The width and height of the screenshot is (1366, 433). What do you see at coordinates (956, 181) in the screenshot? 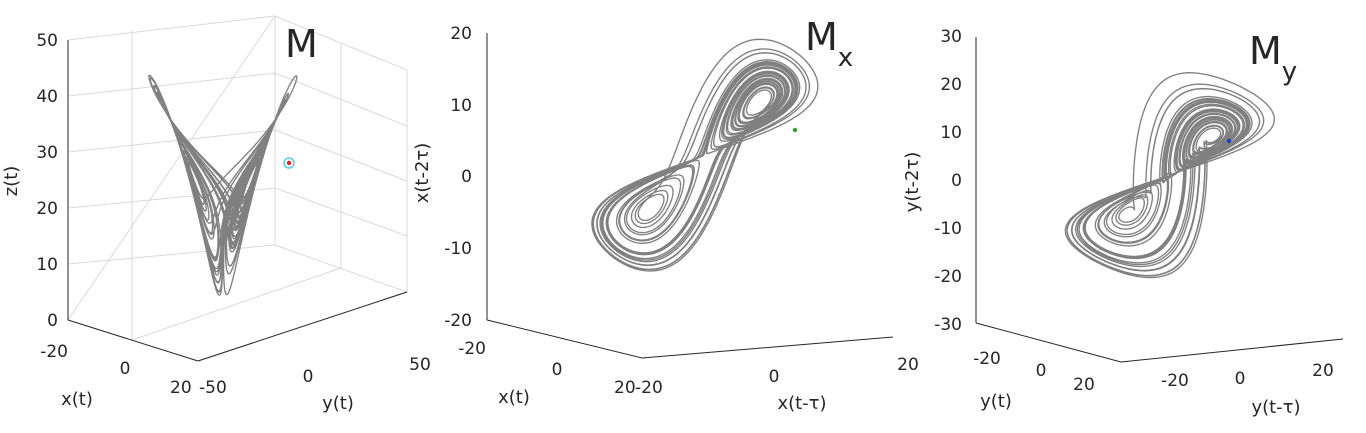
I see `panel-my-ztick: 0` at bounding box center [956, 181].